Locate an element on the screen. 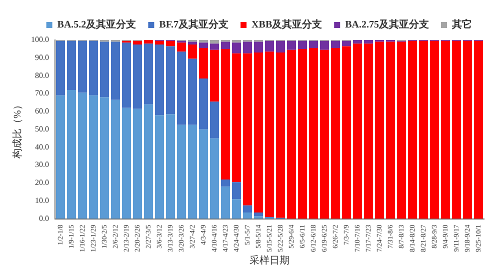 Image resolution: width=500 pixels, height=275 pixels. y-tick-label: 80.0 is located at coordinates (42, 75).